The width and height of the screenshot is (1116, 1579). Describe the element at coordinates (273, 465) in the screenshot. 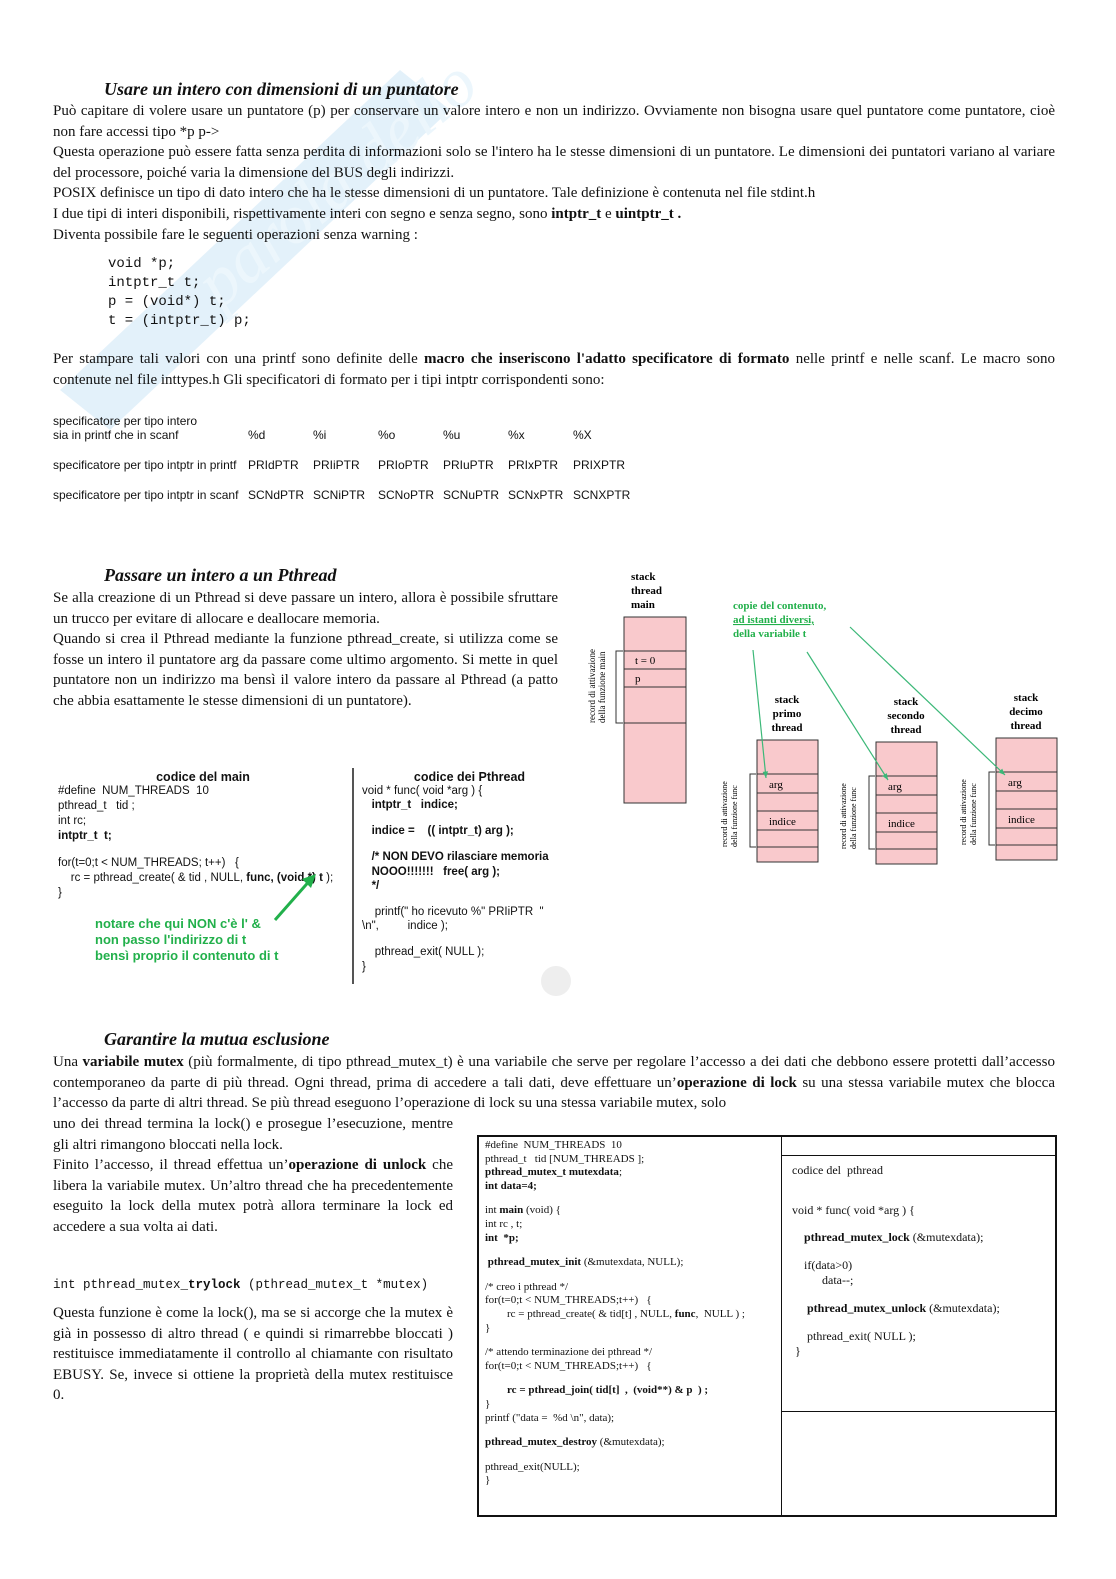

I see `specifier-cell: PRIdPTR` at that location.